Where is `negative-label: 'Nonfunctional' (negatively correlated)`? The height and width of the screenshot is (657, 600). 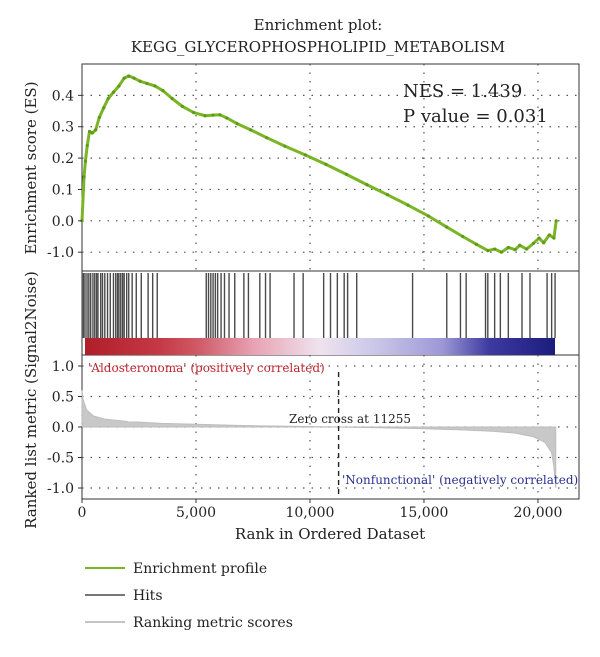
negative-label: 'Nonfunctional' (negatively correlated) is located at coordinates (460, 480).